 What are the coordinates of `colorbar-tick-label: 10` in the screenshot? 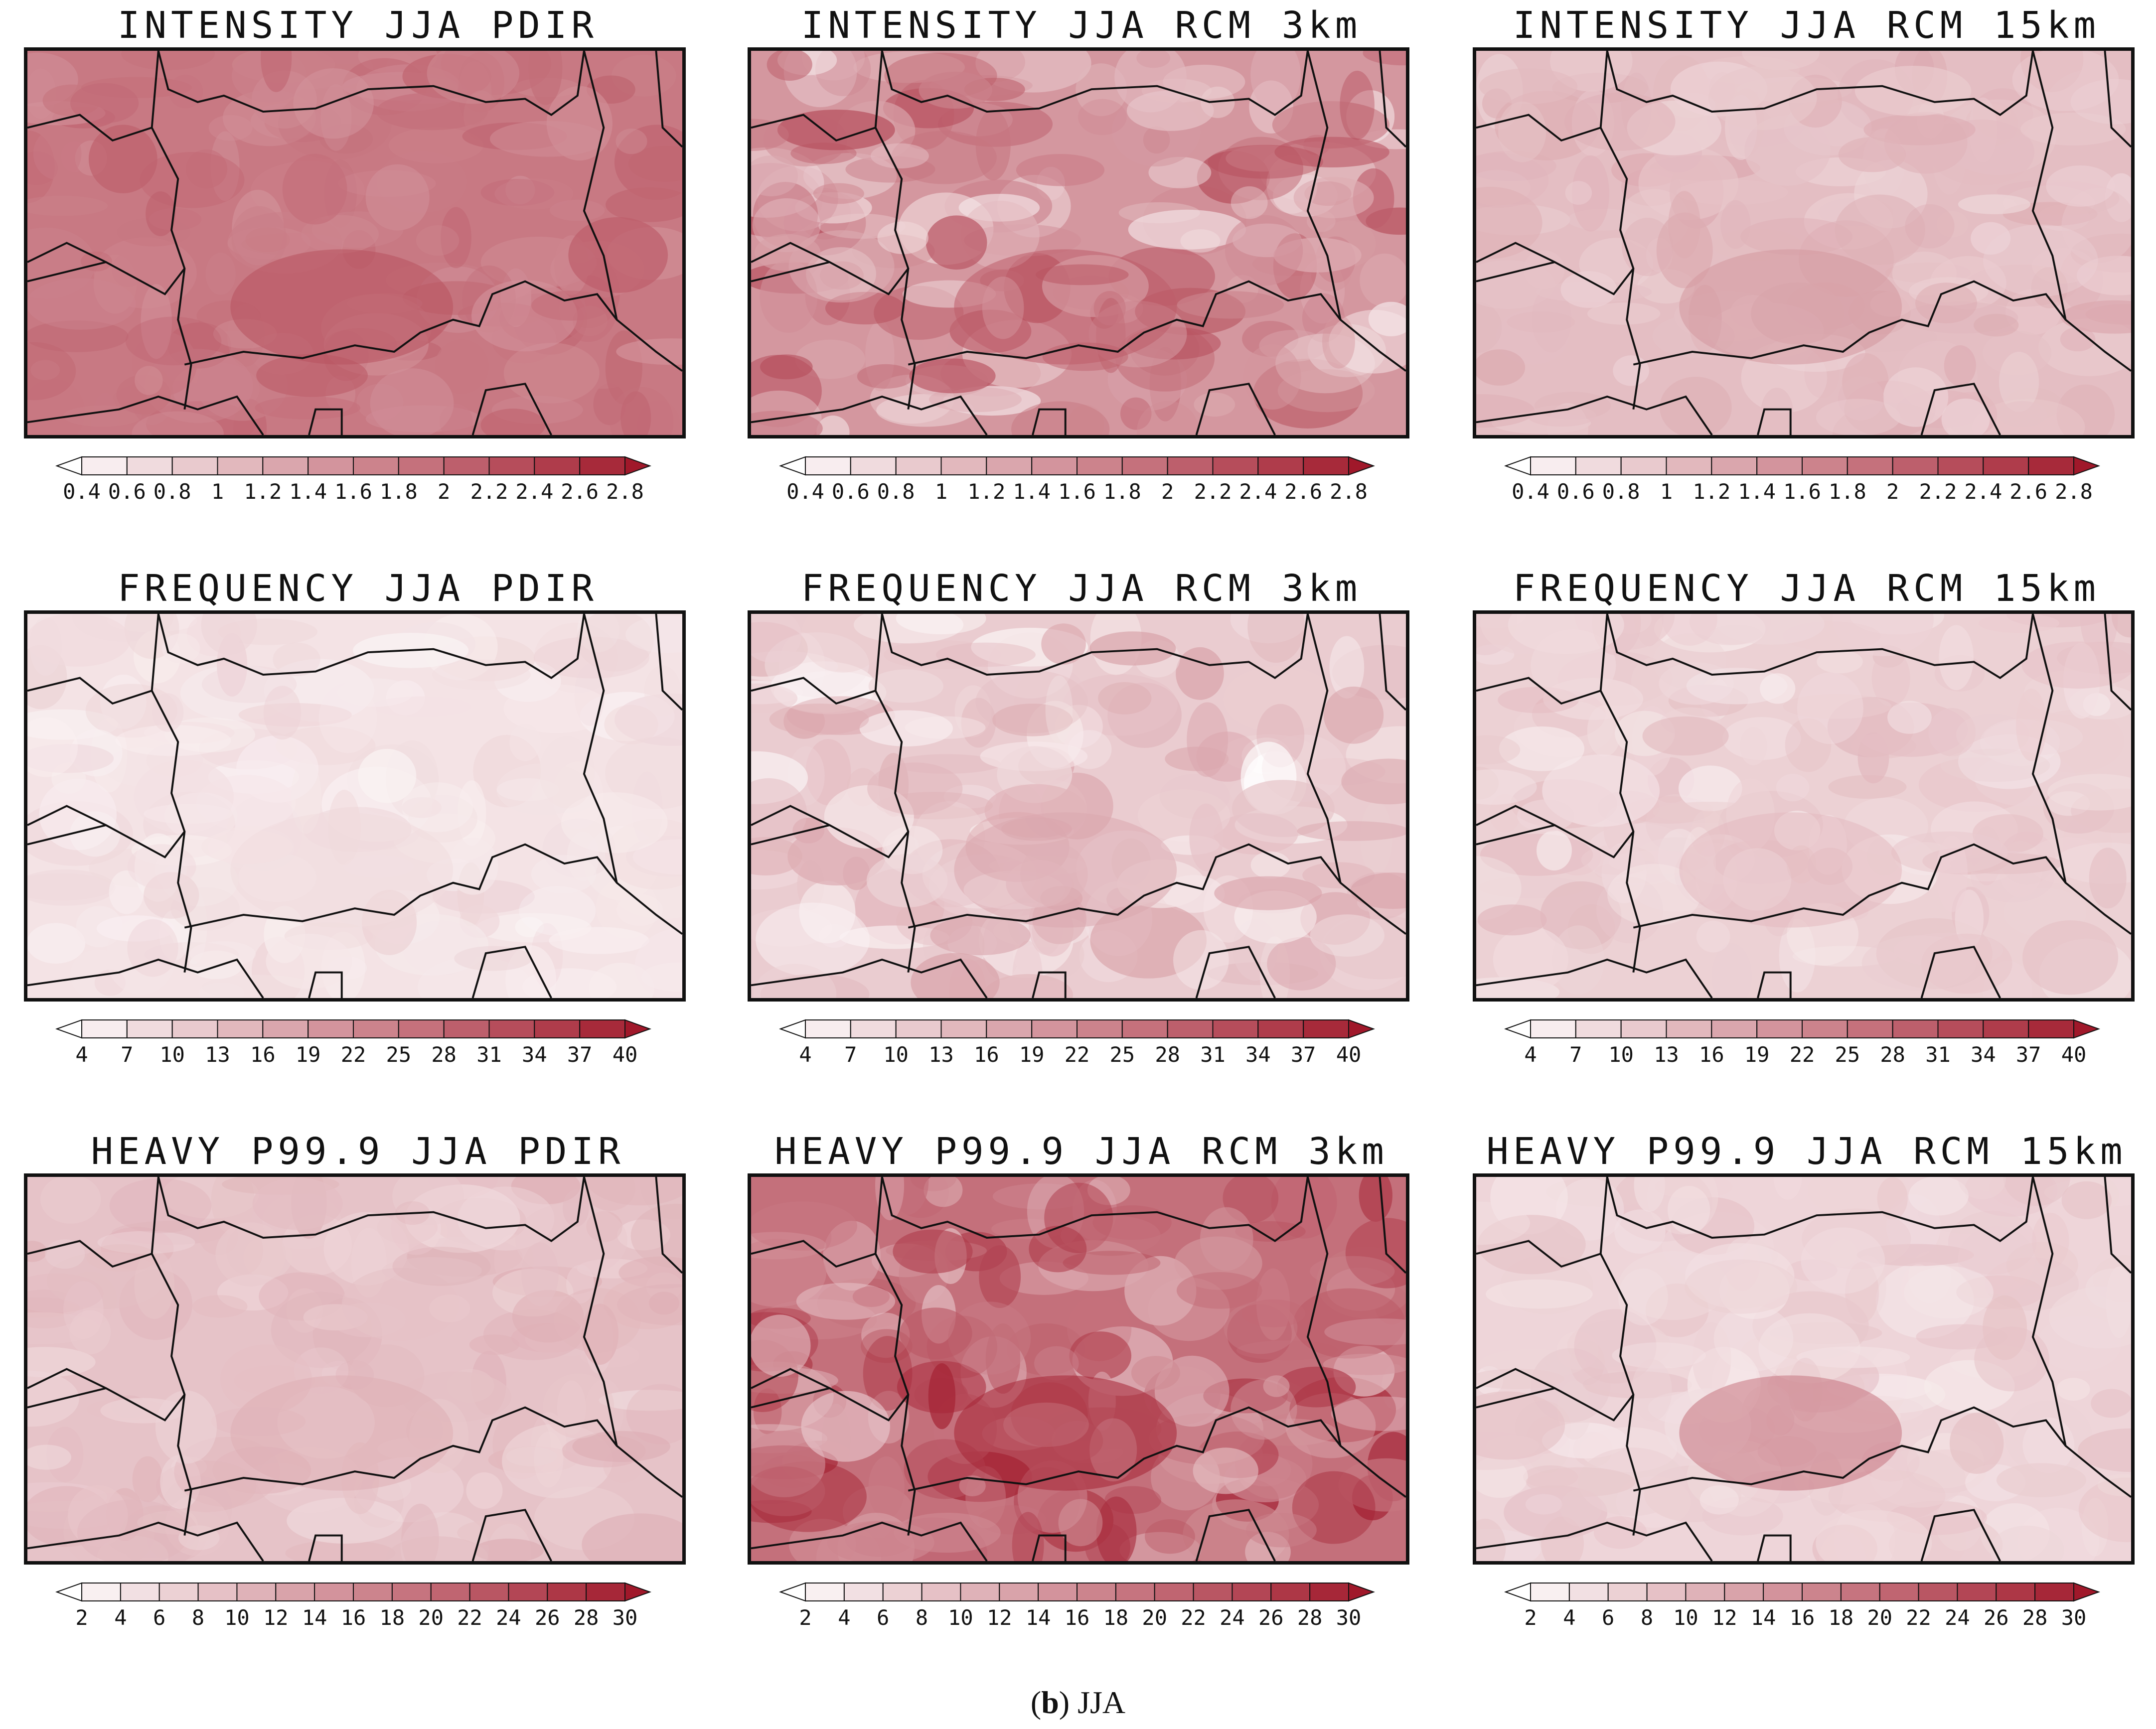 It's located at (1621, 1054).